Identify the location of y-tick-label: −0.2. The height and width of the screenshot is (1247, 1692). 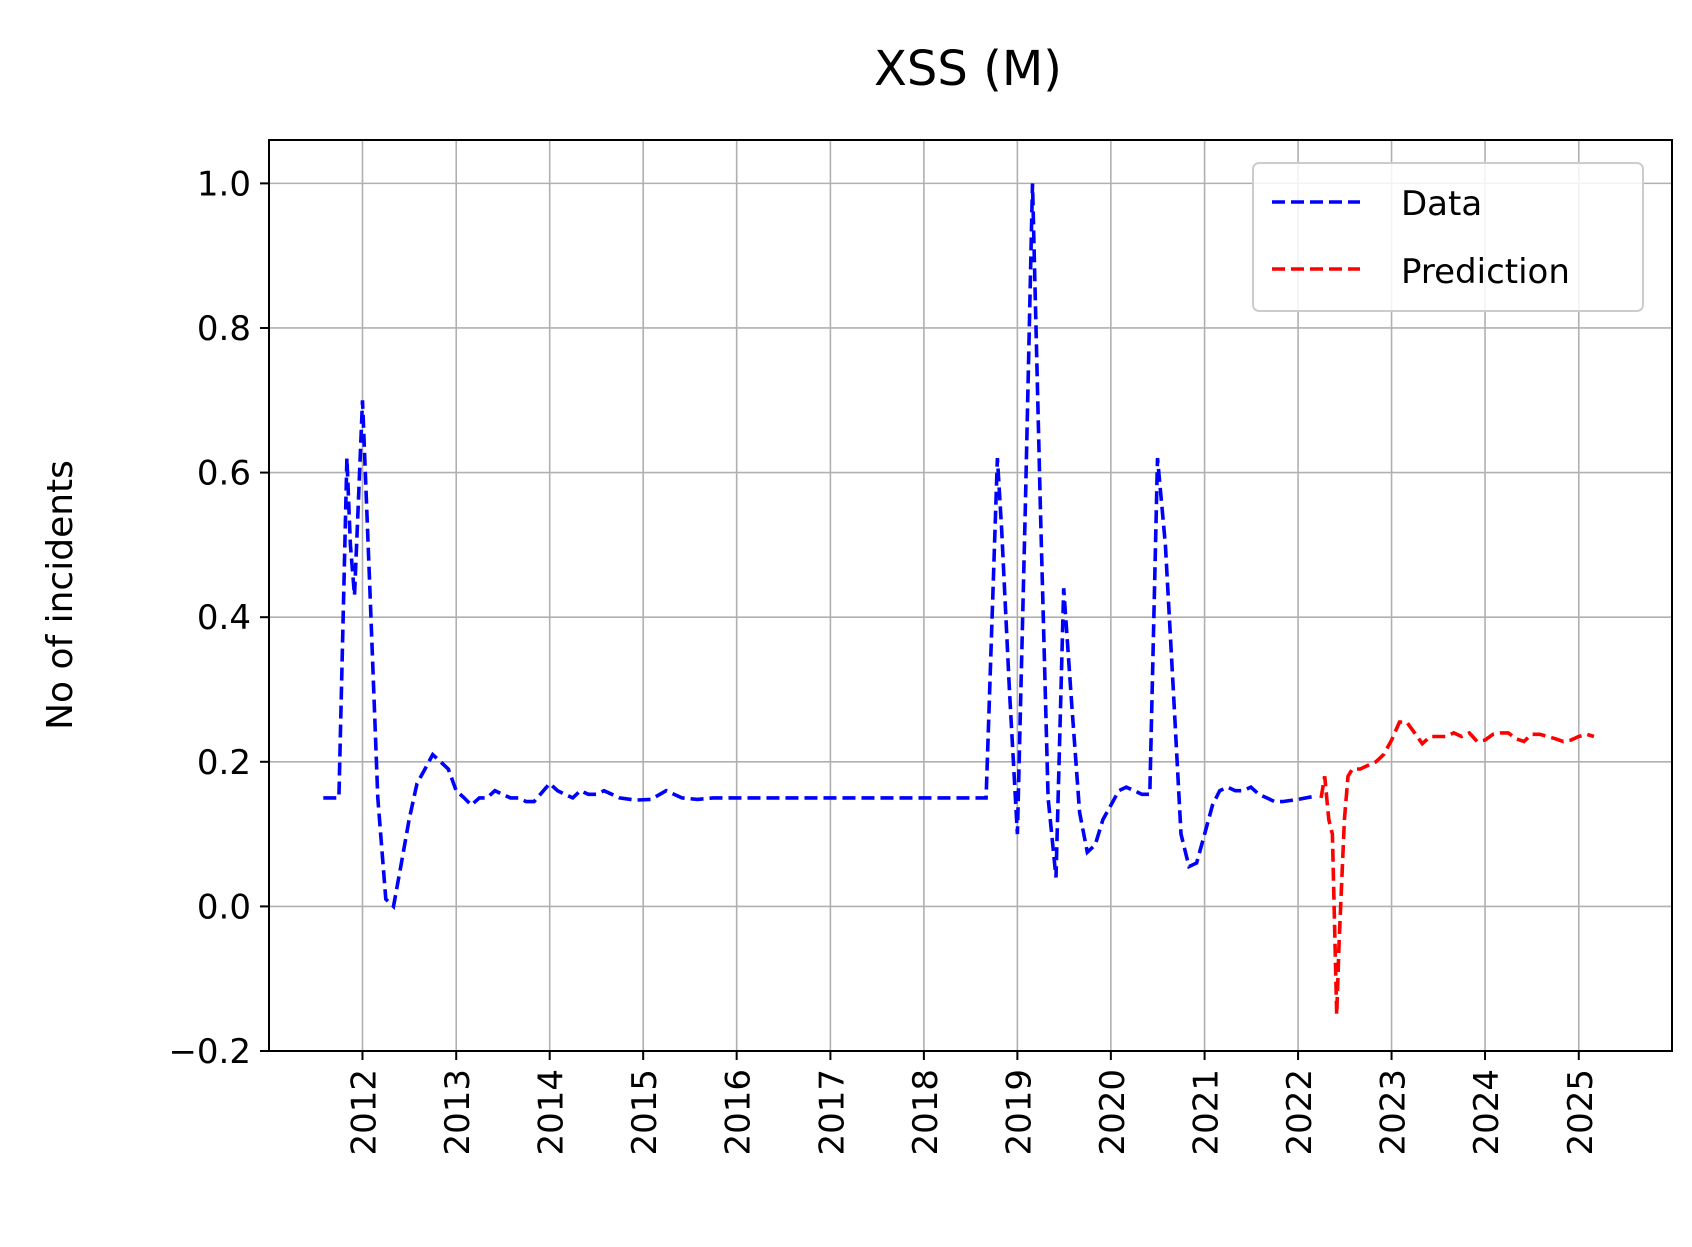
(209, 1052).